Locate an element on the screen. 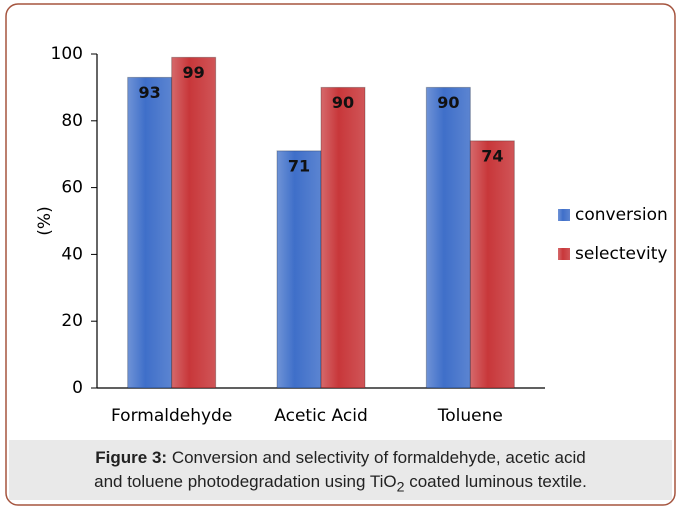 The height and width of the screenshot is (509, 681). x-tick-label: Acetic Acid is located at coordinates (320, 416).